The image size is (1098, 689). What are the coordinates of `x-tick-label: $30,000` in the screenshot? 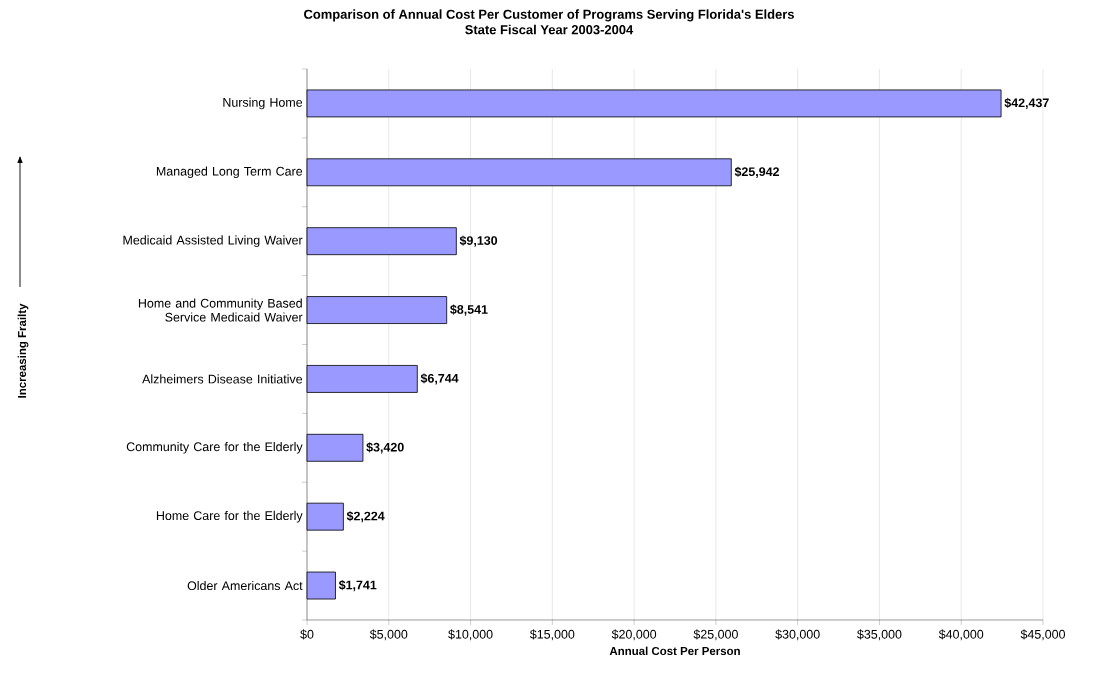 It's located at (797, 635).